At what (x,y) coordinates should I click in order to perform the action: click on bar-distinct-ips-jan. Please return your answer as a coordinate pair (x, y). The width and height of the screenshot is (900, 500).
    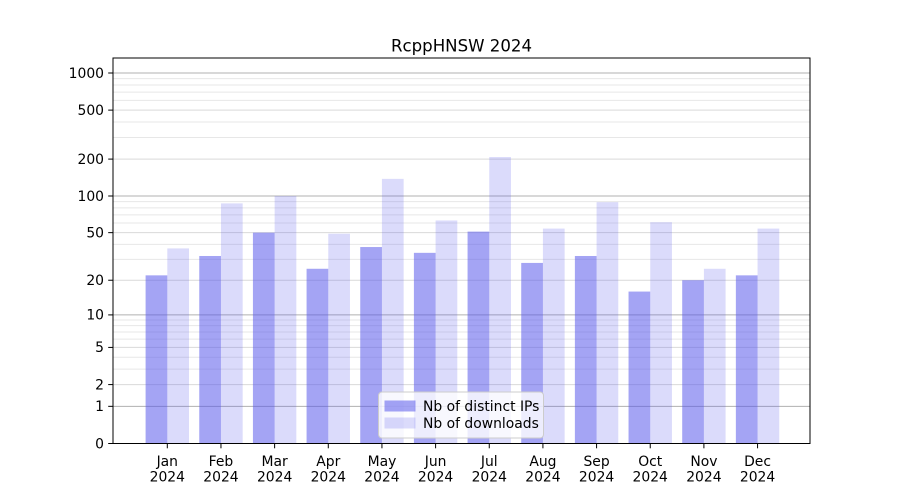
    Looking at the image, I should click on (156, 359).